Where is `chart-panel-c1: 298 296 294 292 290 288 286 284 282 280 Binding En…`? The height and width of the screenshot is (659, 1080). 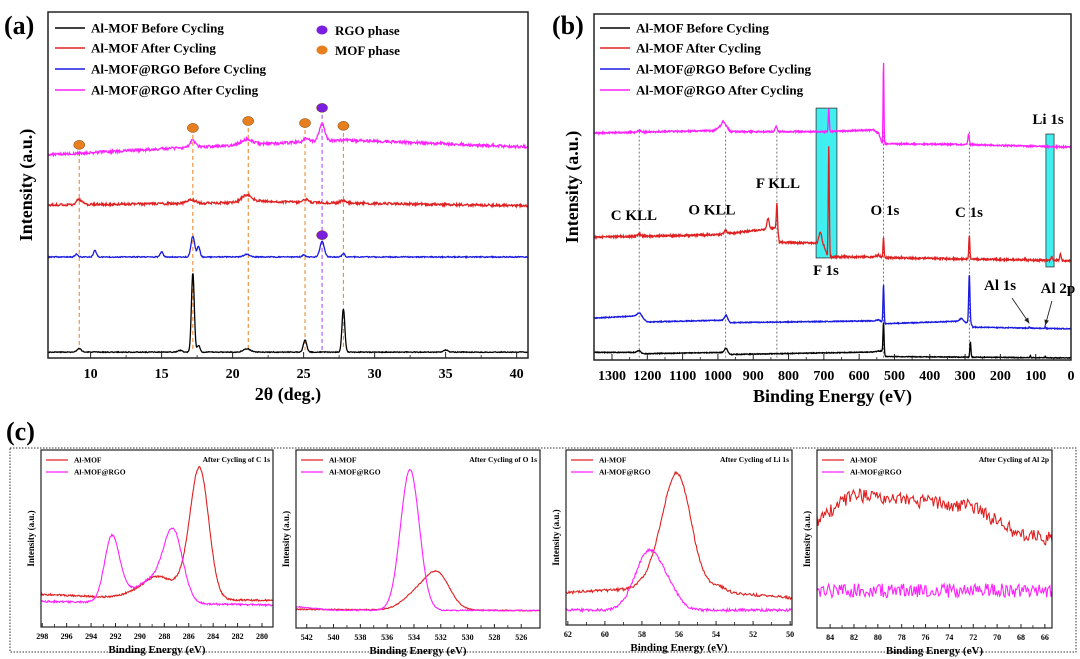 chart-panel-c1: 298 296 294 292 290 288 286 284 282 280 Binding En… is located at coordinates (150, 552).